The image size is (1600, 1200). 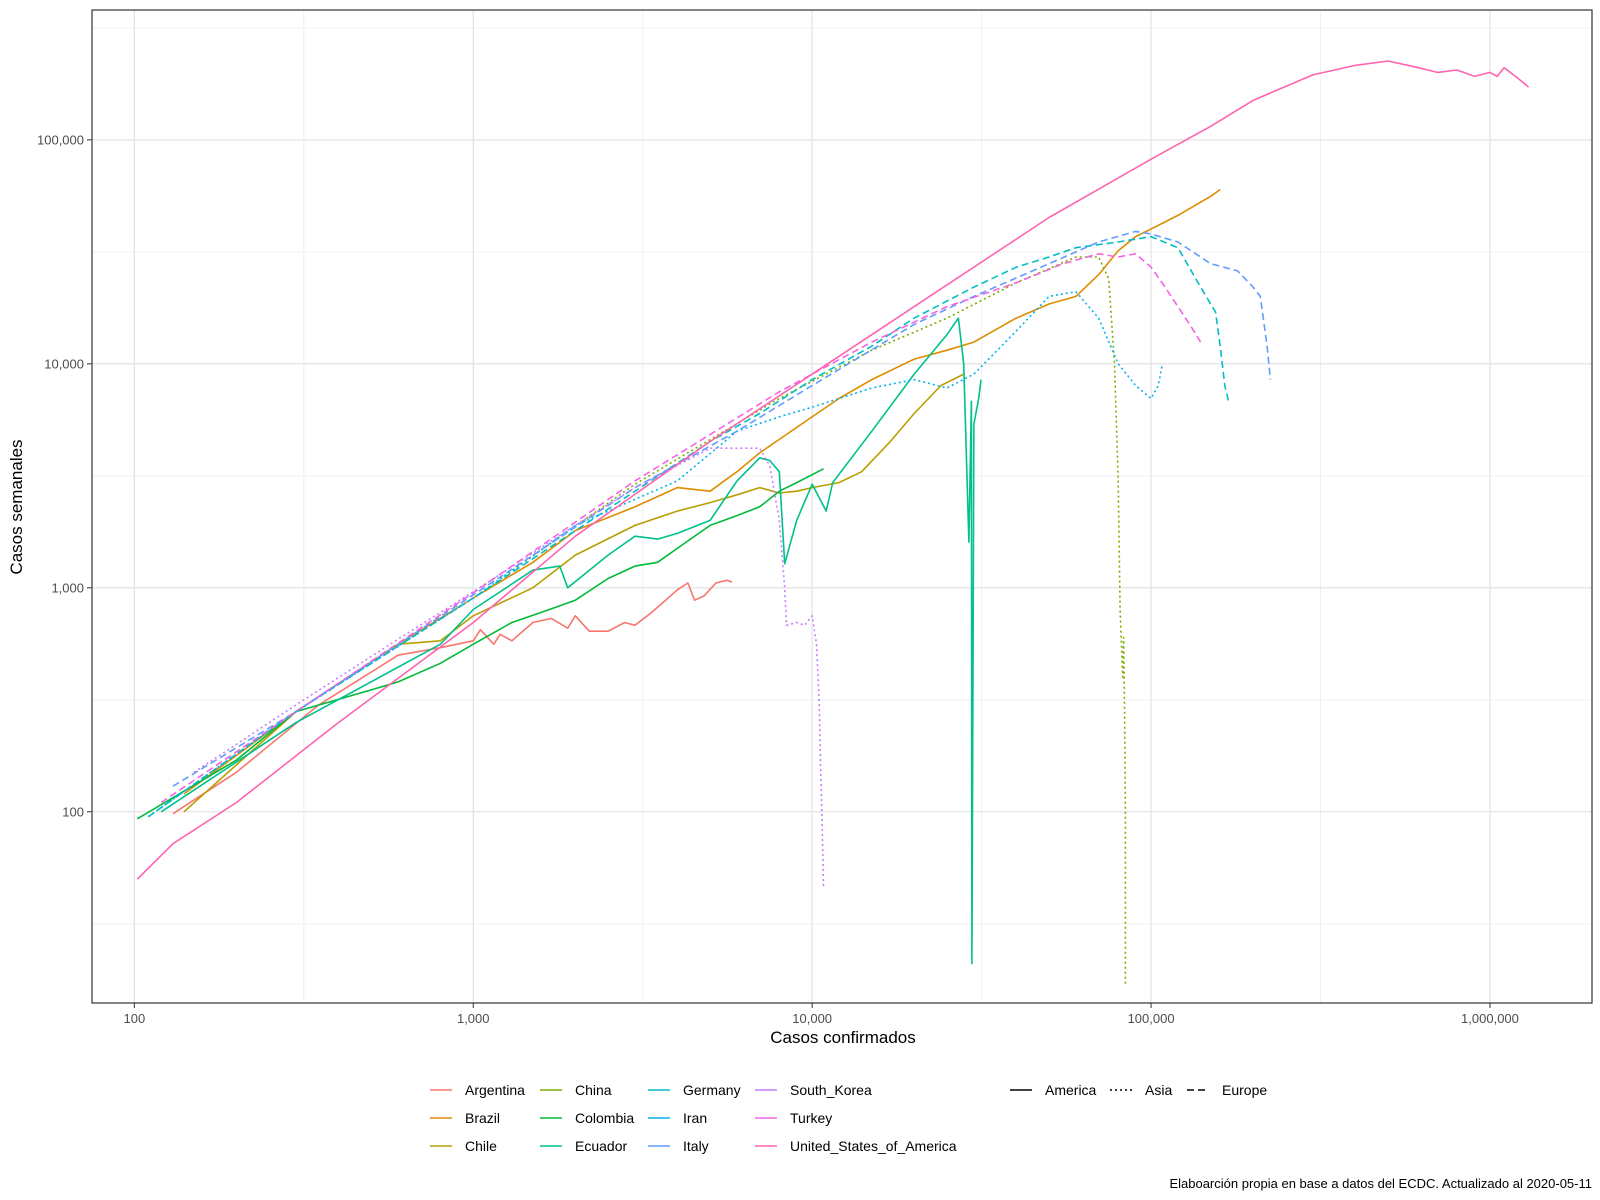 I want to click on x-tick-label: 1,000, so click(x=473, y=1018).